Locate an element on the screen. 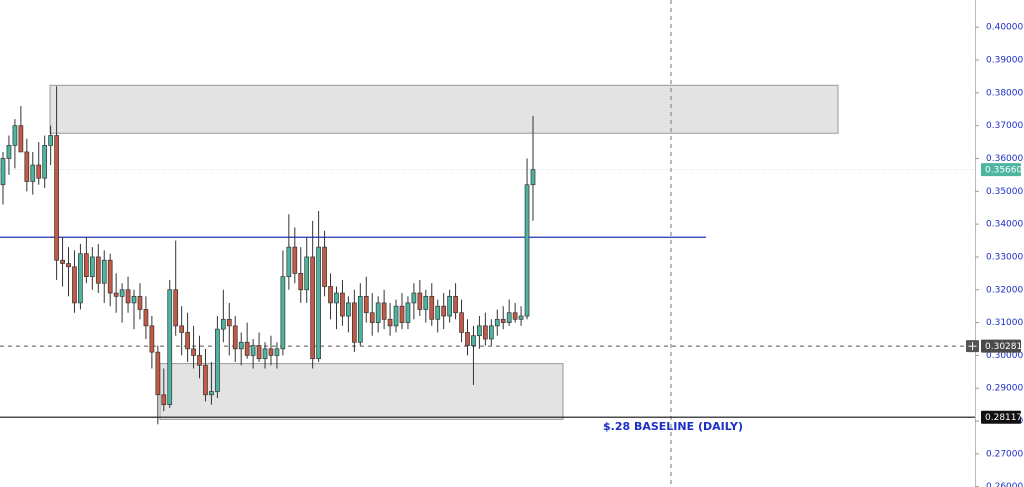  y-tick-label: 0.30000 is located at coordinates (1004, 356).